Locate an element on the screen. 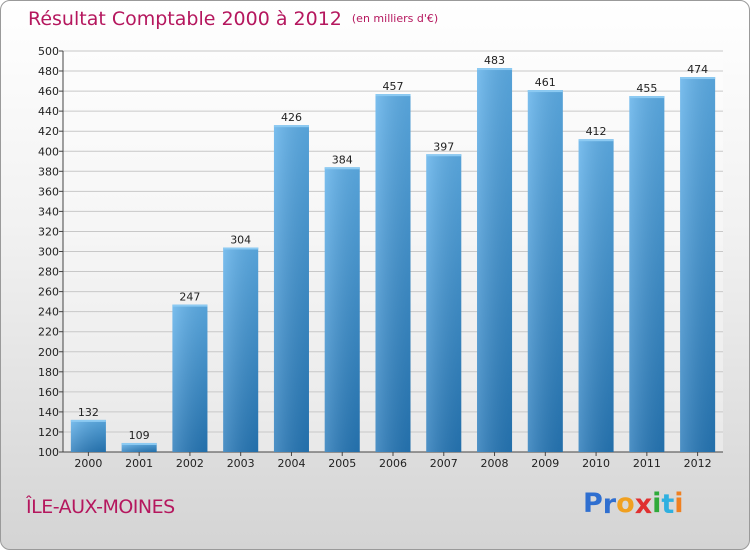 This screenshot has height=550, width=750. y-tick-label: 100 is located at coordinates (48, 452).